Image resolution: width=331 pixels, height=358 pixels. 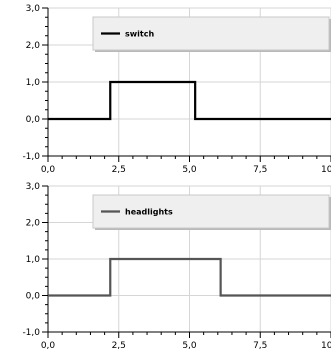 What do you see at coordinates (149, 212) in the screenshot?
I see `legend-label: headlights` at bounding box center [149, 212].